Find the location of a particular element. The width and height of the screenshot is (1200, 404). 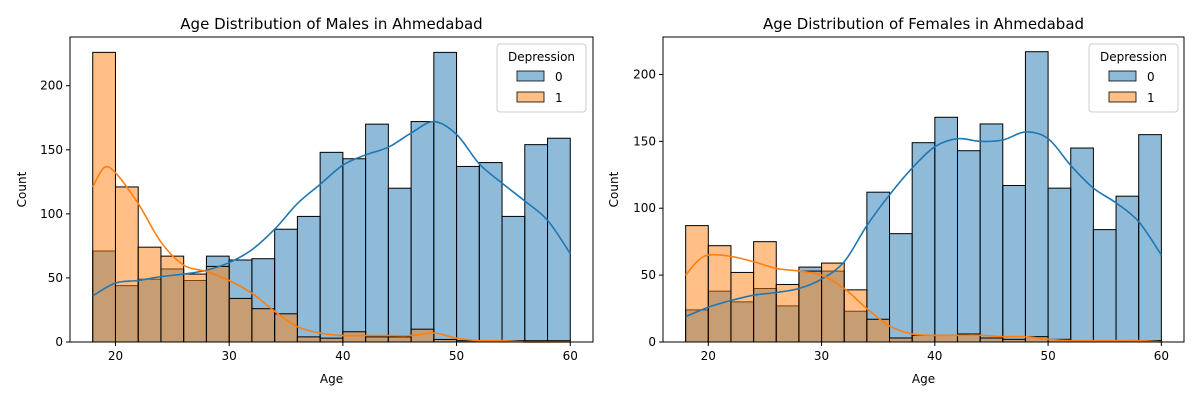

chart-title: Age Distribution of Females in Ahmedabad is located at coordinates (923, 24).